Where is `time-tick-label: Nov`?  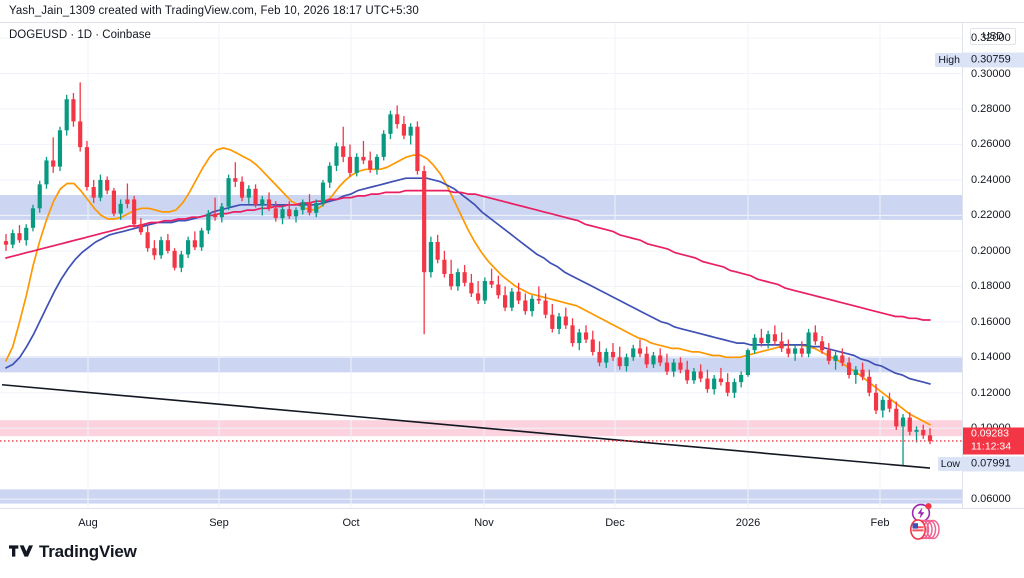 time-tick-label: Nov is located at coordinates (484, 523).